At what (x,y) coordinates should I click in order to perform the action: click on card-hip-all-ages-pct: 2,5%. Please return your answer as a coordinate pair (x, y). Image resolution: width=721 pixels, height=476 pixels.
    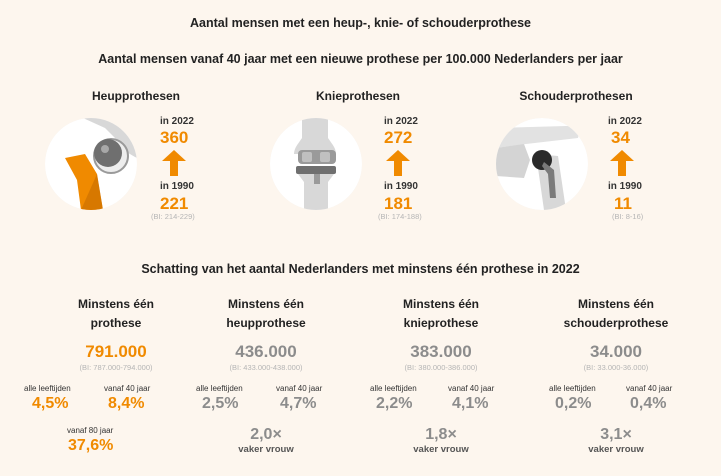
    Looking at the image, I should click on (220, 403).